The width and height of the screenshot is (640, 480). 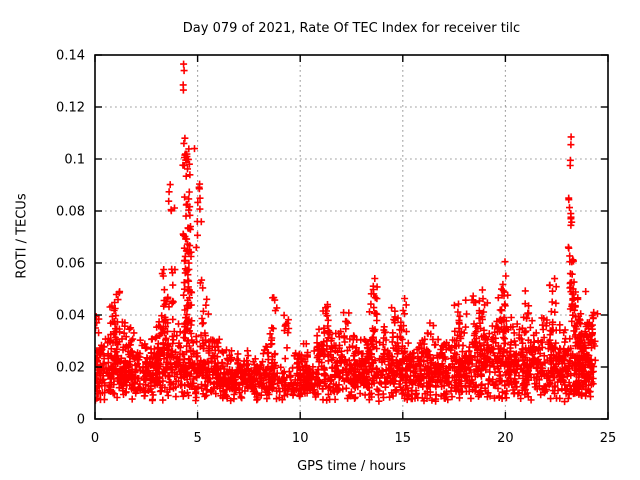 What do you see at coordinates (608, 438) in the screenshot?
I see `x-tick-label: 25` at bounding box center [608, 438].